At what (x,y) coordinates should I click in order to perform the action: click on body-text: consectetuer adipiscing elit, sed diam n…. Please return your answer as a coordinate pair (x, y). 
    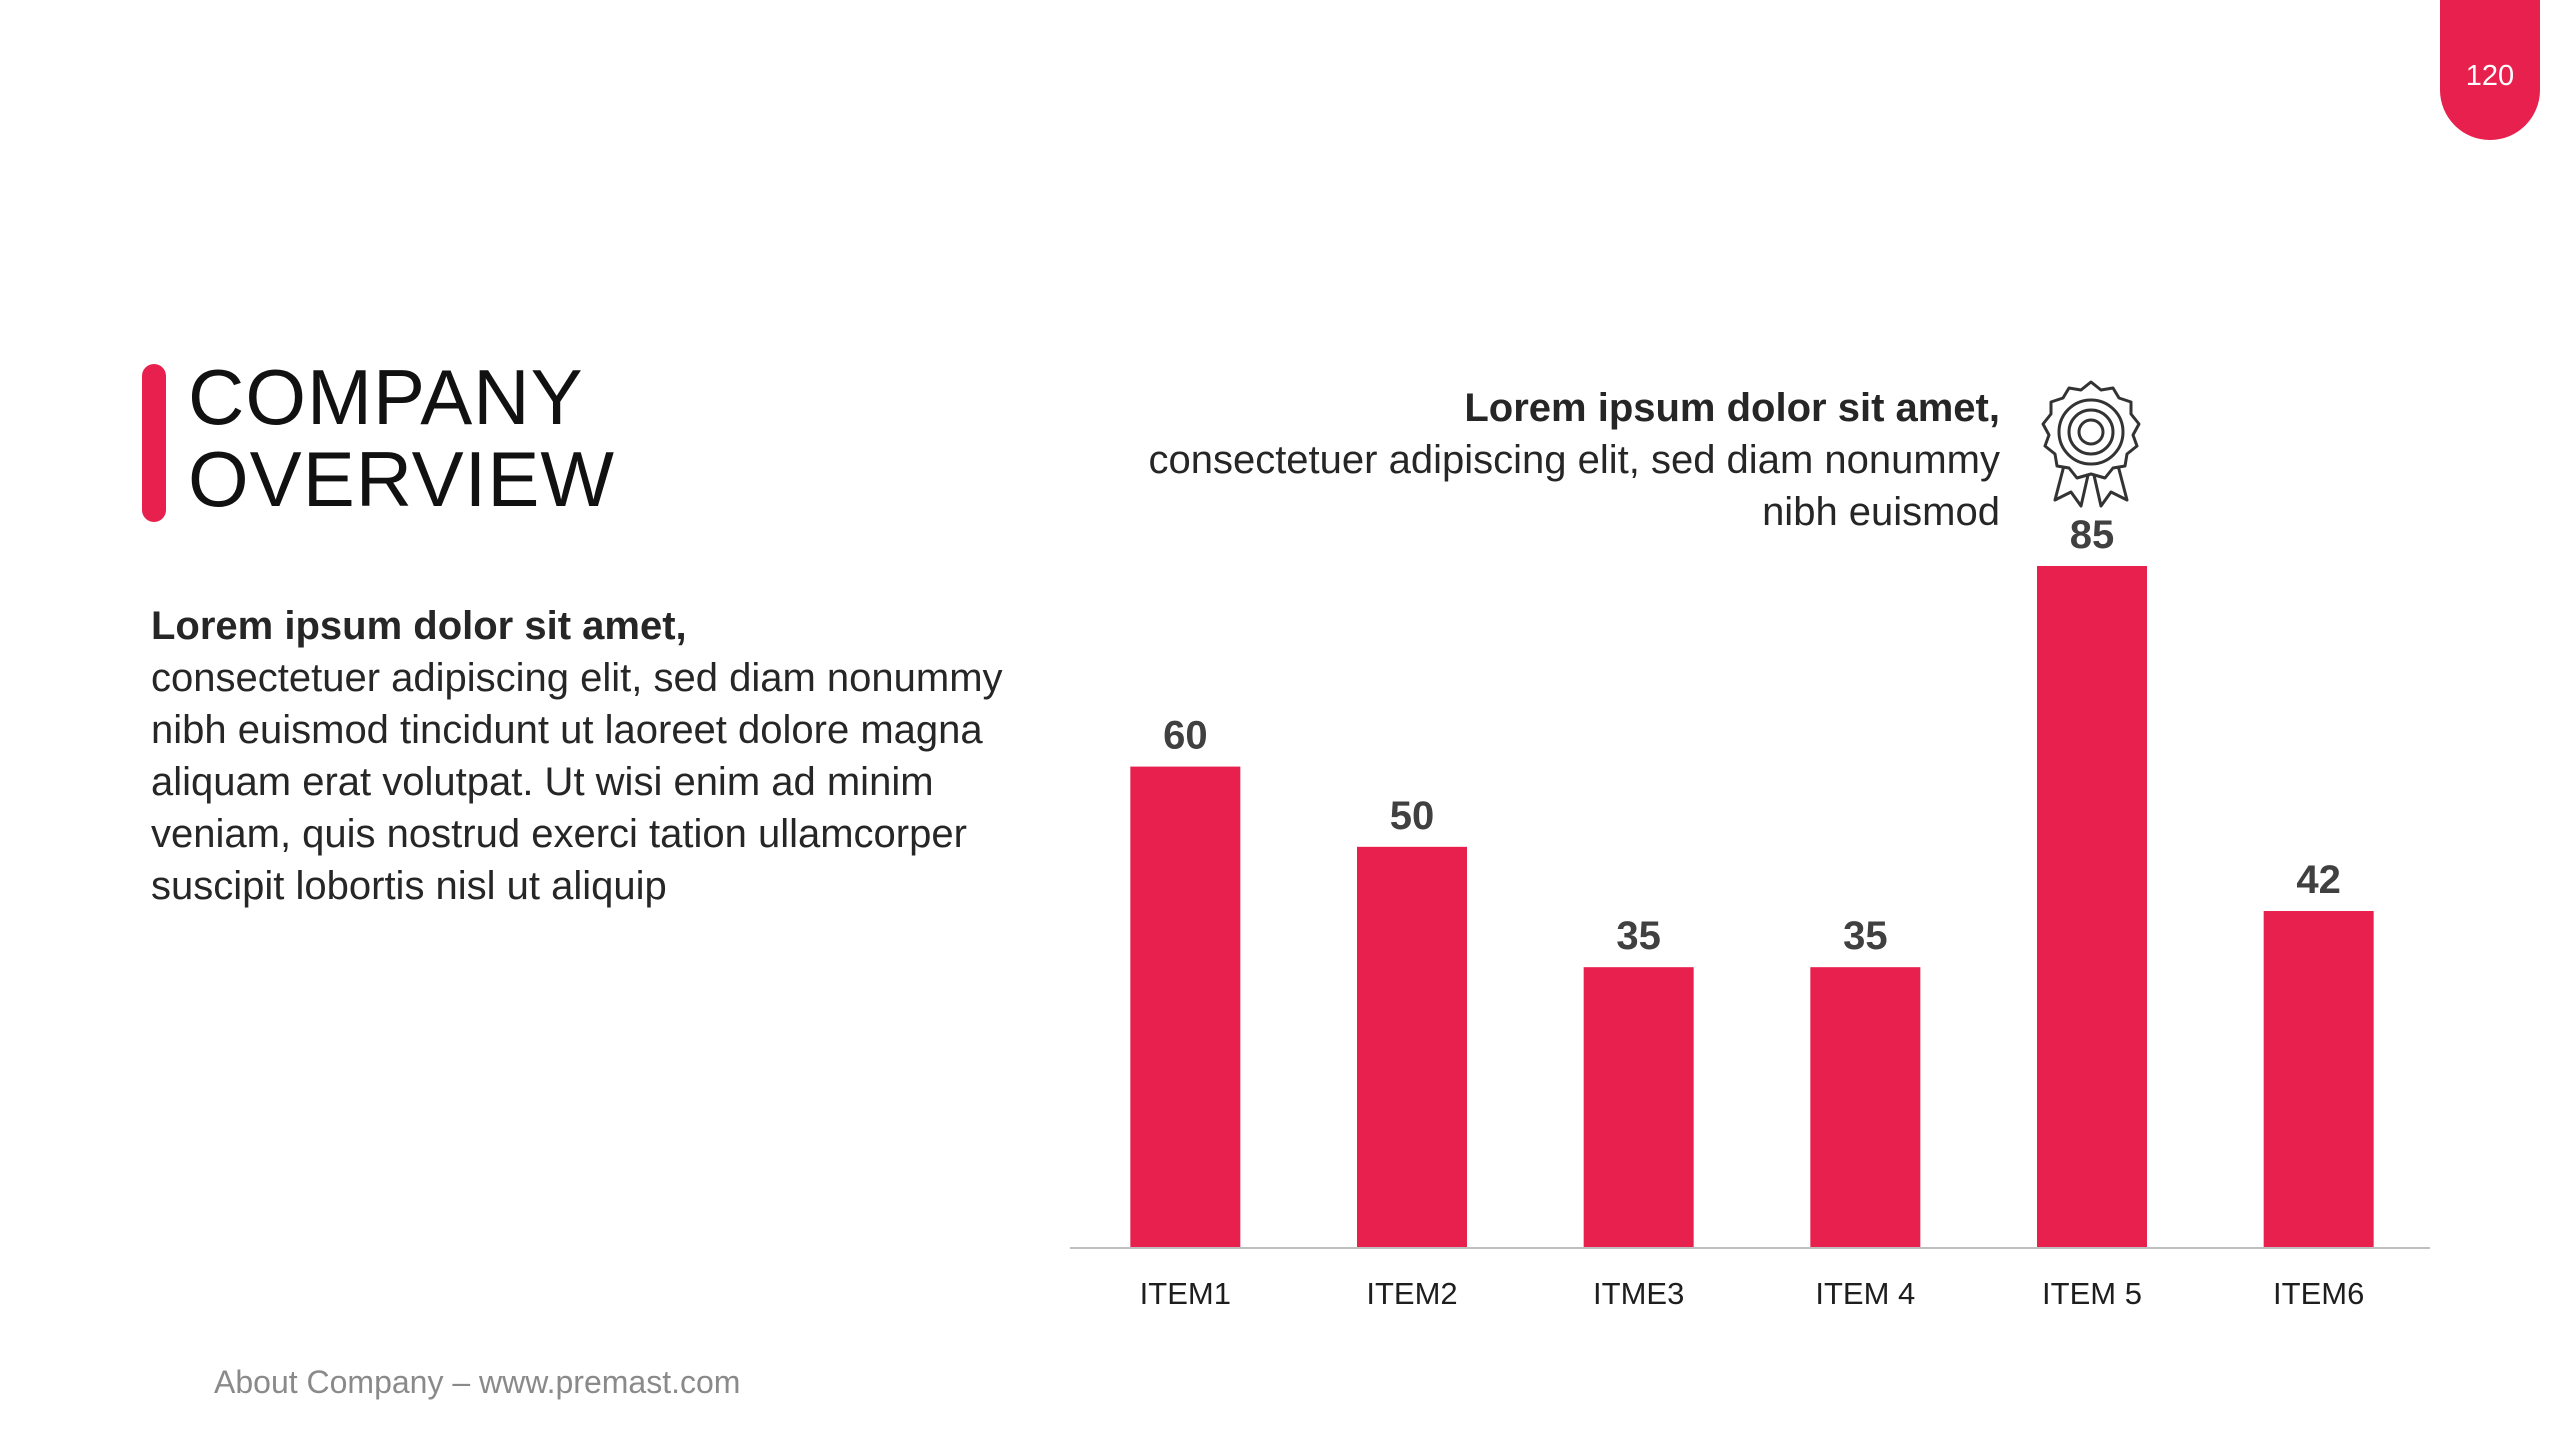
    Looking at the image, I should click on (577, 782).